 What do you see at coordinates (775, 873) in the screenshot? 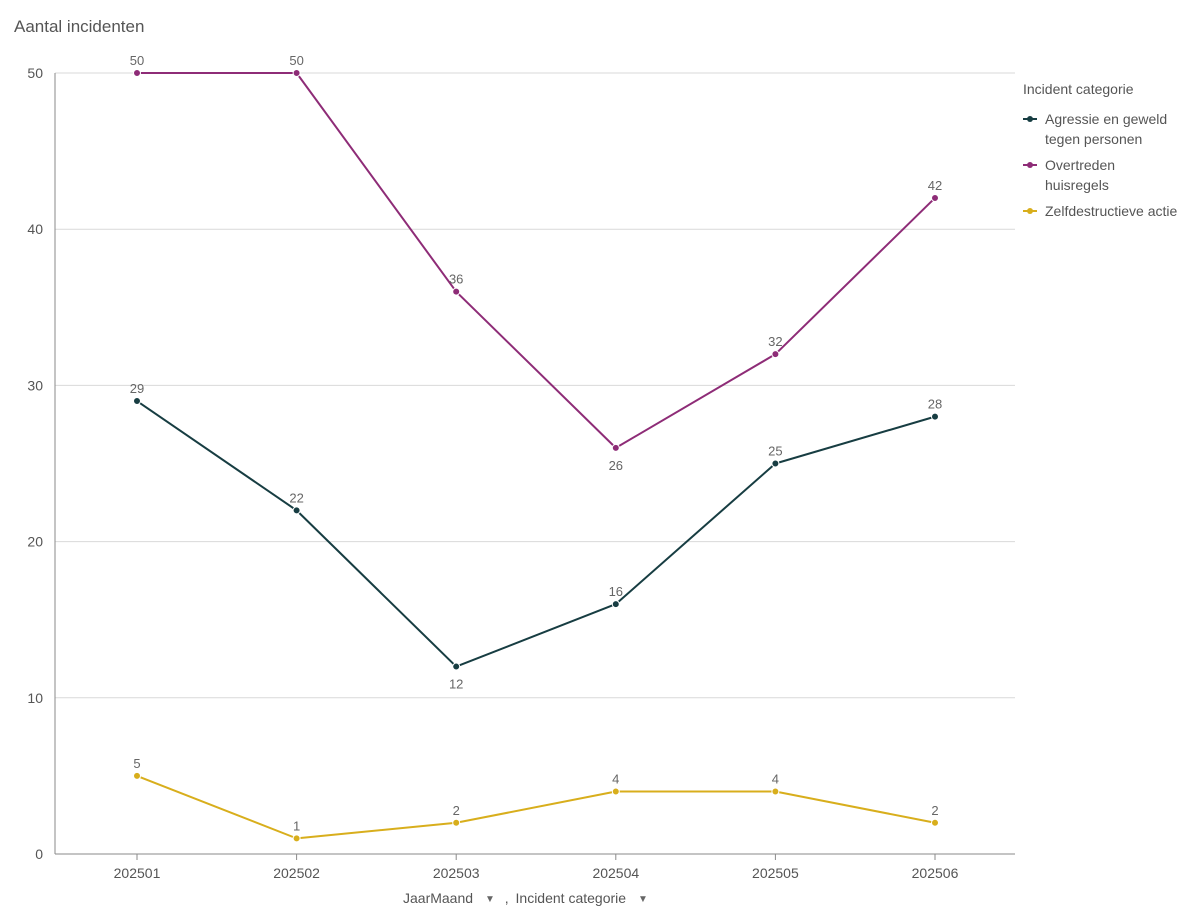
I see `x-tick-label: 202505` at bounding box center [775, 873].